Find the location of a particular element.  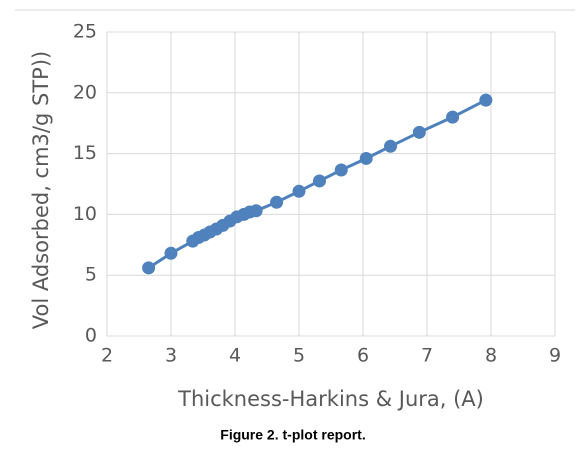

y-tick-label: 0 is located at coordinates (91, 336).